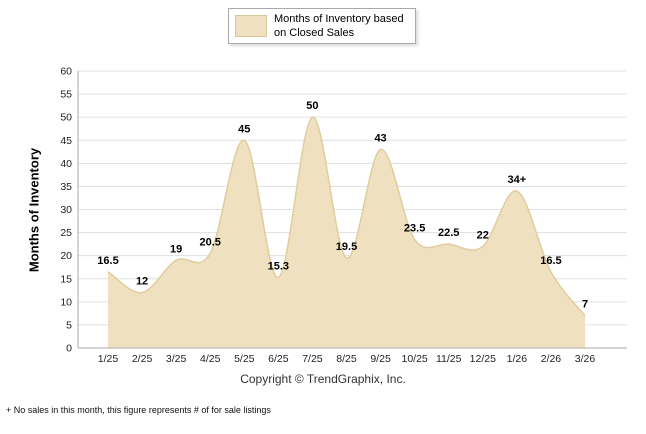 This screenshot has height=434, width=646. Describe the element at coordinates (69, 325) in the screenshot. I see `svg-text: 5` at that location.